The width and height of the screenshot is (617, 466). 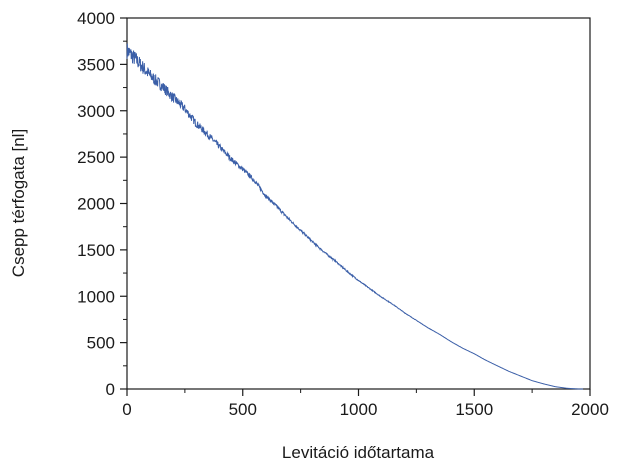 What do you see at coordinates (96, 250) in the screenshot?
I see `y-tick-label: 1500` at bounding box center [96, 250].